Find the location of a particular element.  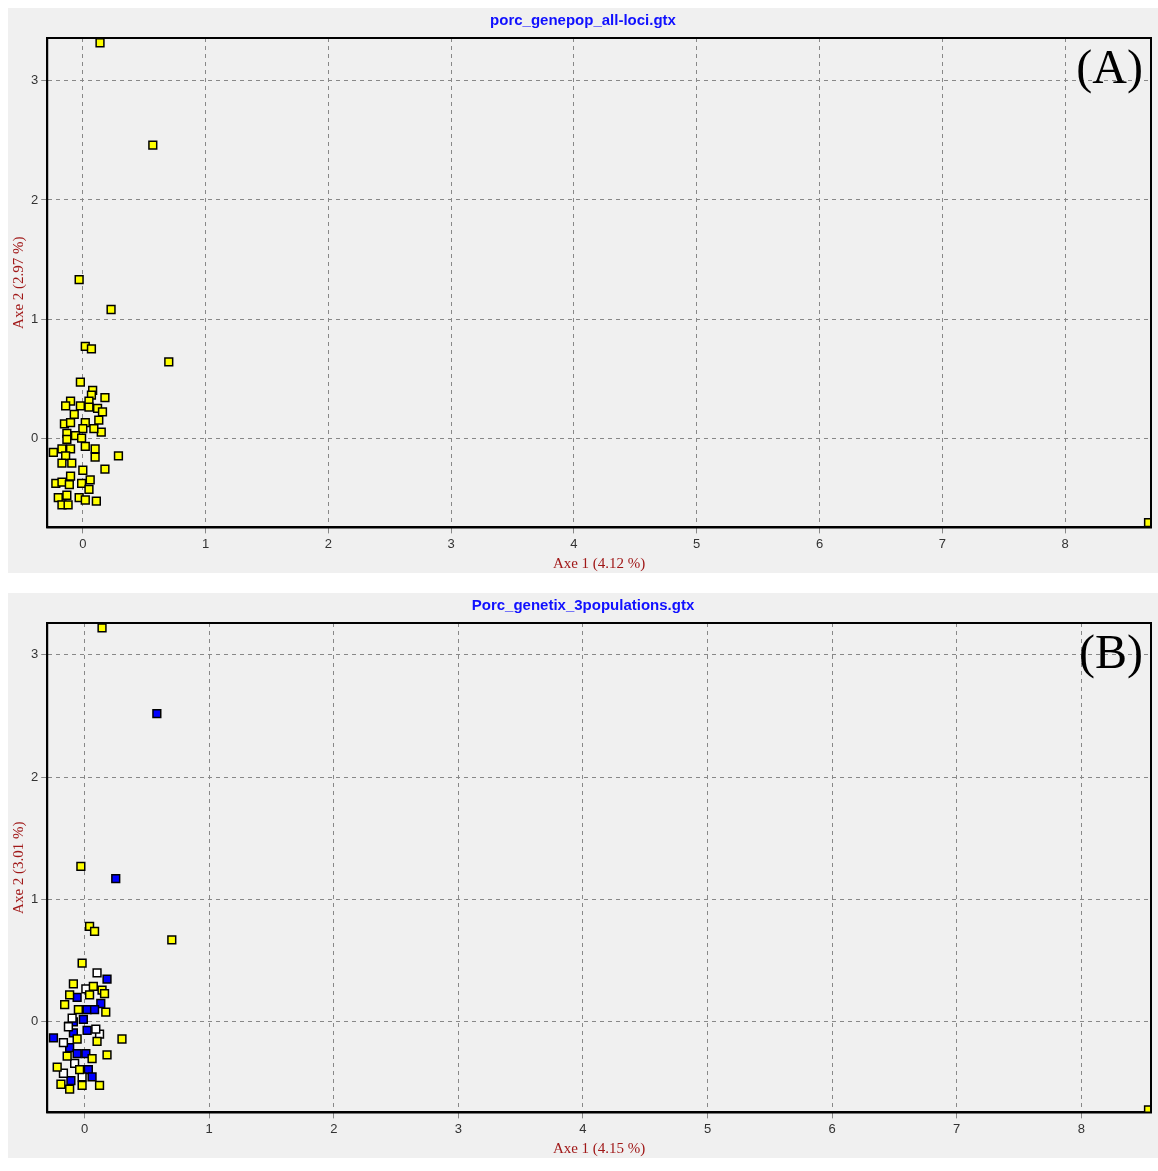

x-tick-label: 6 is located at coordinates (819, 543).